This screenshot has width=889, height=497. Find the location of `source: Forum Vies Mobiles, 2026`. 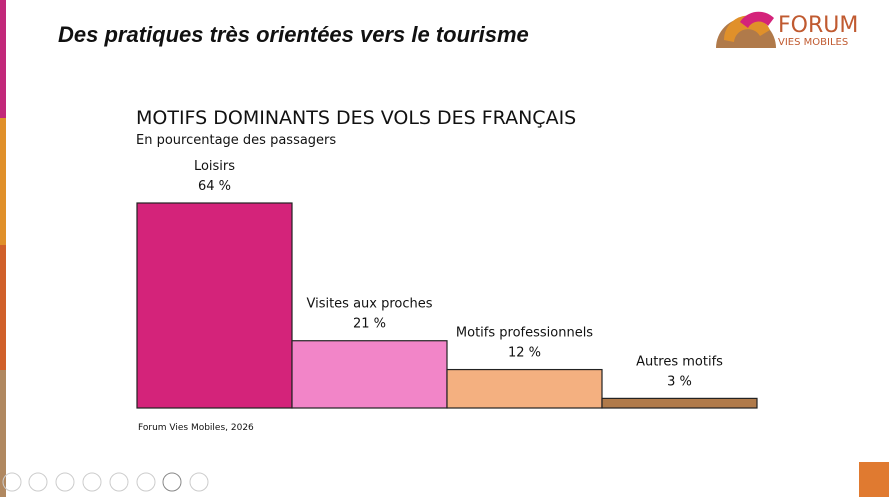

source: Forum Vies Mobiles, 2026 is located at coordinates (196, 428).